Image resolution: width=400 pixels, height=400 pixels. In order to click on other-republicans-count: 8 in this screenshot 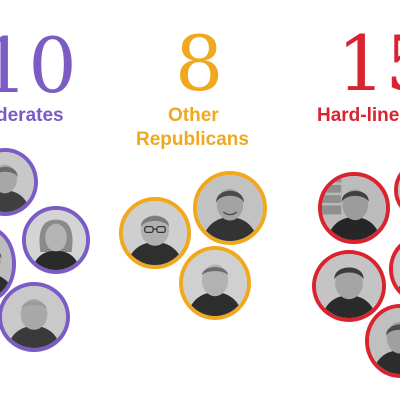, I will do `click(199, 63)`.